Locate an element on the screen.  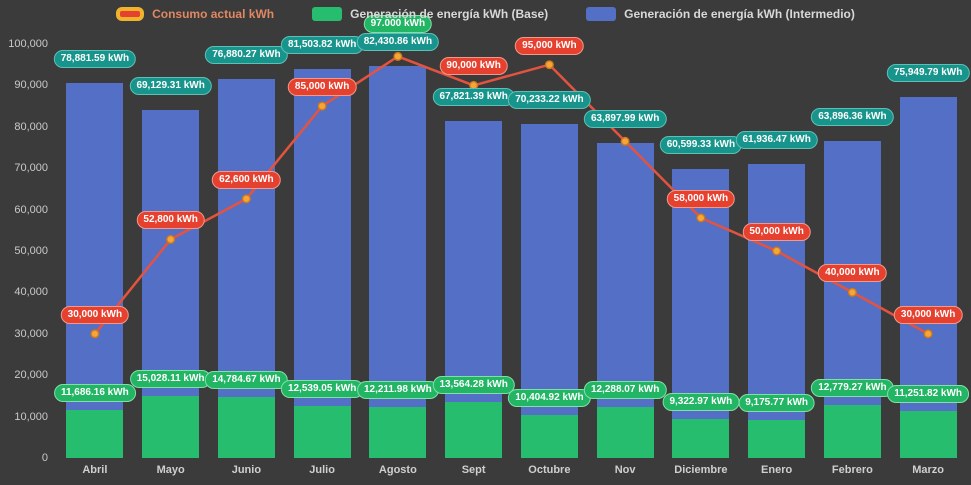
label-consumo-octubre: 95,000 kWh is located at coordinates (549, 45).